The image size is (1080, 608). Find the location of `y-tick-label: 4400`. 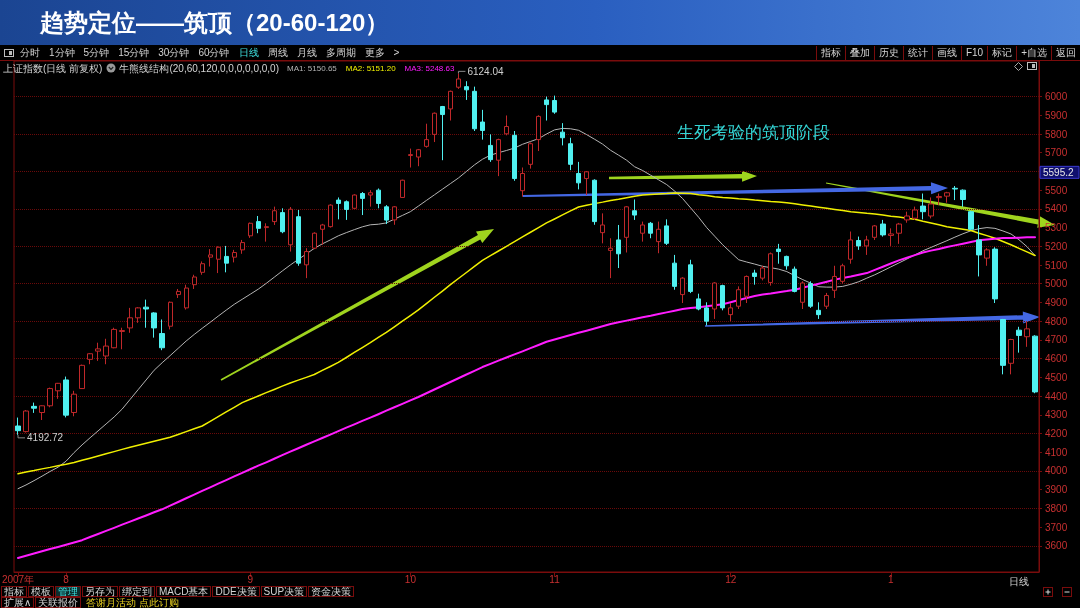

y-tick-label: 4400 is located at coordinates (1056, 396).